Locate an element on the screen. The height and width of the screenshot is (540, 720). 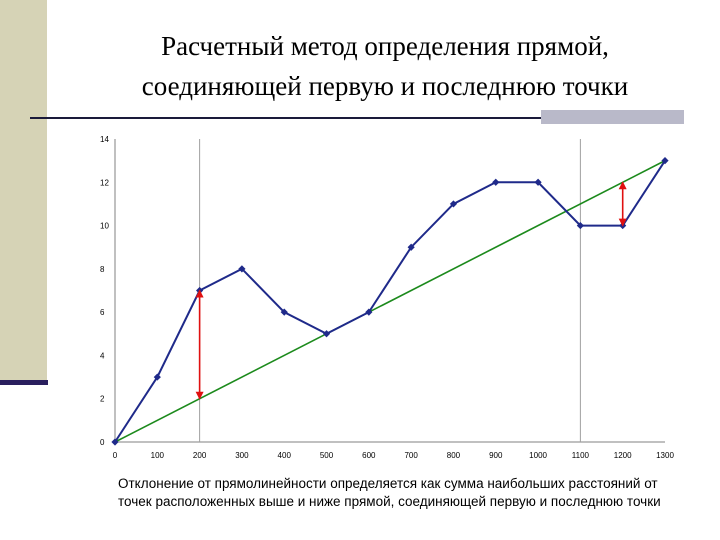
title-divider-block is located at coordinates (612, 117).